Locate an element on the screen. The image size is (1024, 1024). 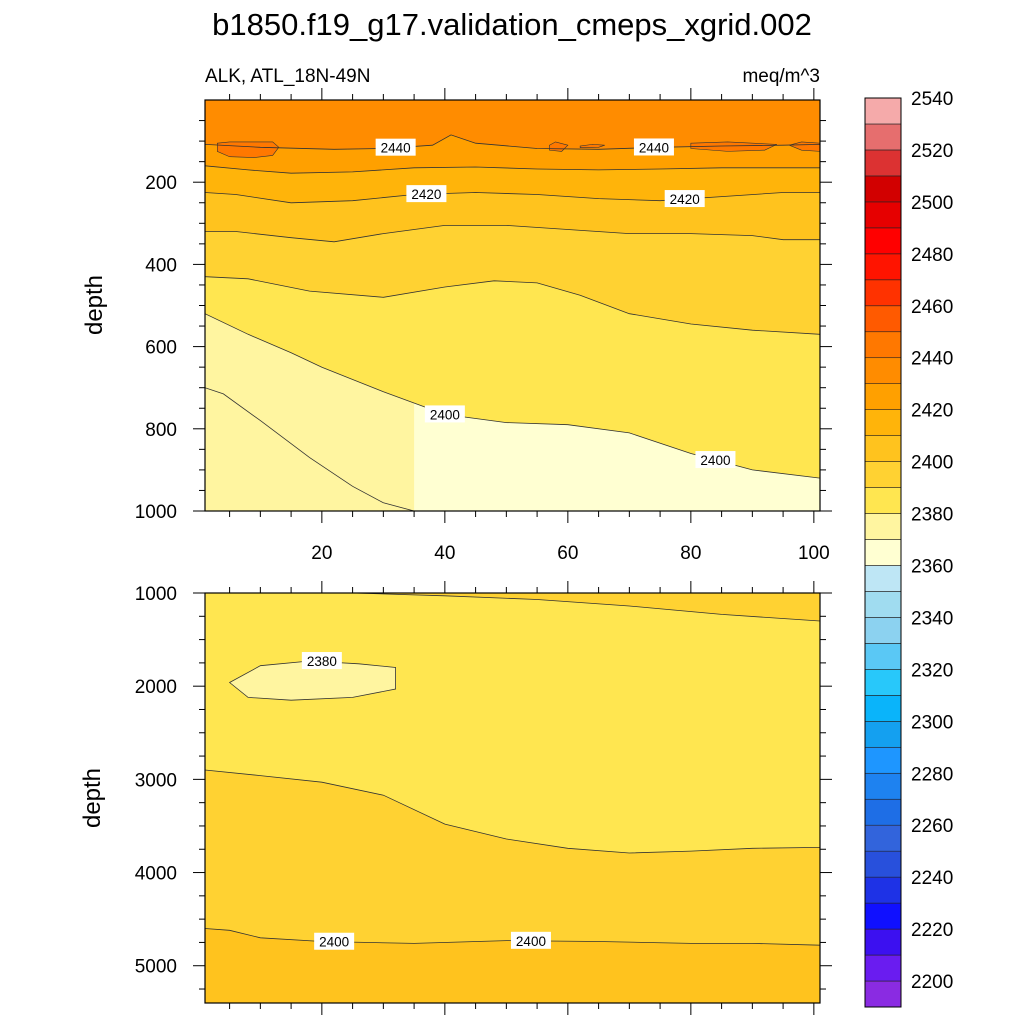
upper-y-axis-label: depth is located at coordinates (94, 305).